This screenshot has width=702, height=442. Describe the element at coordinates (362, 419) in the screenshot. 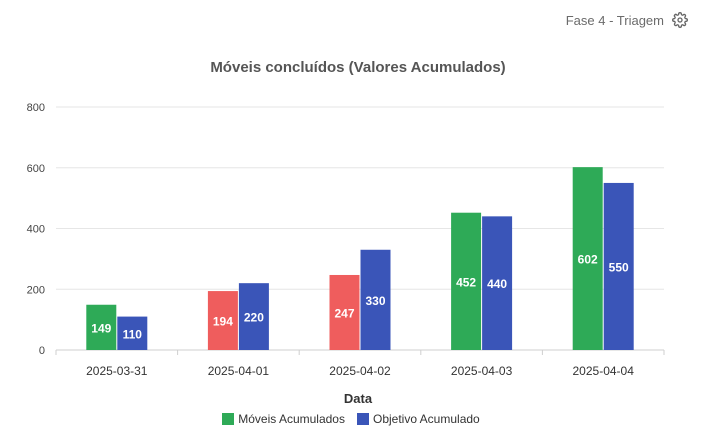

I see `legend-swatch-objetivo` at that location.